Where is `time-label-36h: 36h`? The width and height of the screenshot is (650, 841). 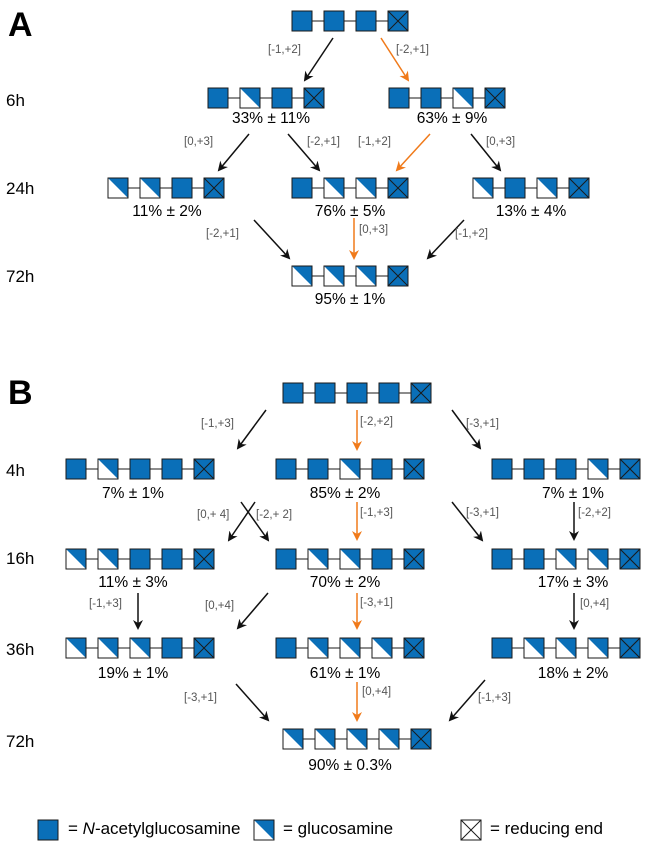
time-label-36h: 36h is located at coordinates (20, 649).